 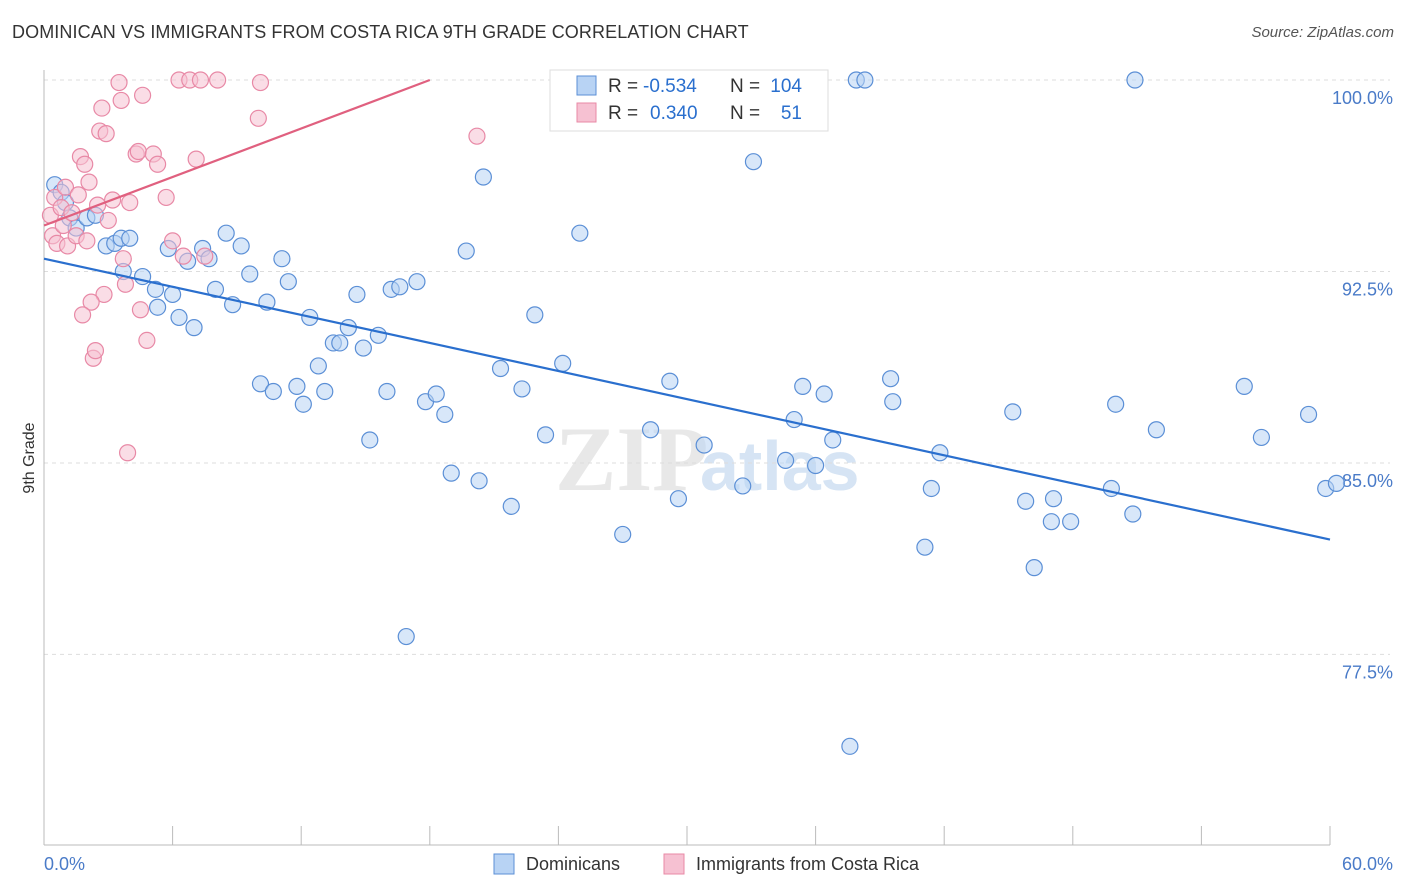 I want to click on legend-label-dominicans: Dominicans, so click(x=573, y=864).